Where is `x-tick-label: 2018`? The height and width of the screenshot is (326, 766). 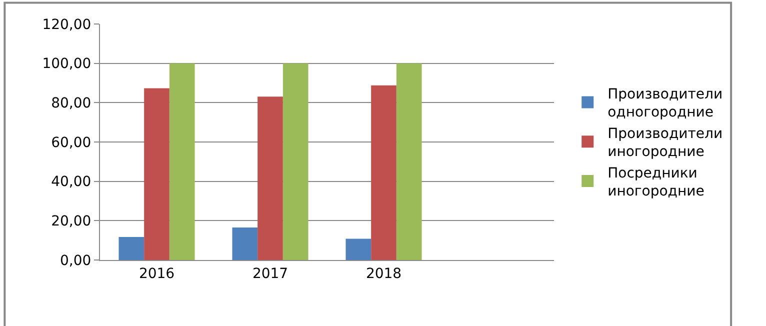
x-tick-label: 2018 is located at coordinates (384, 274).